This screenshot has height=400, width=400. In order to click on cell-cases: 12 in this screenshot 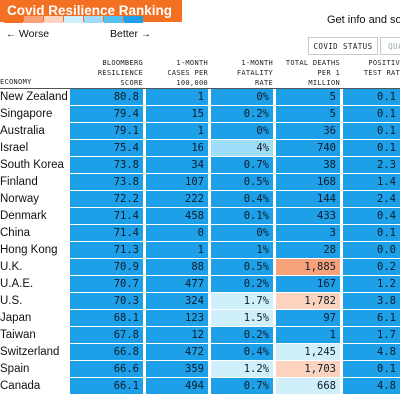, I will do `click(177, 335)`.